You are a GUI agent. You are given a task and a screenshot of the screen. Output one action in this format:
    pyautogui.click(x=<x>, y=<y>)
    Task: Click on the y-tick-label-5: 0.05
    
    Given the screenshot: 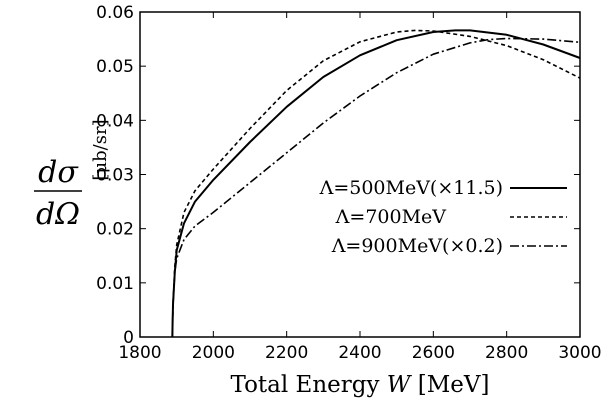 What is the action you would take?
    pyautogui.click(x=115, y=67)
    